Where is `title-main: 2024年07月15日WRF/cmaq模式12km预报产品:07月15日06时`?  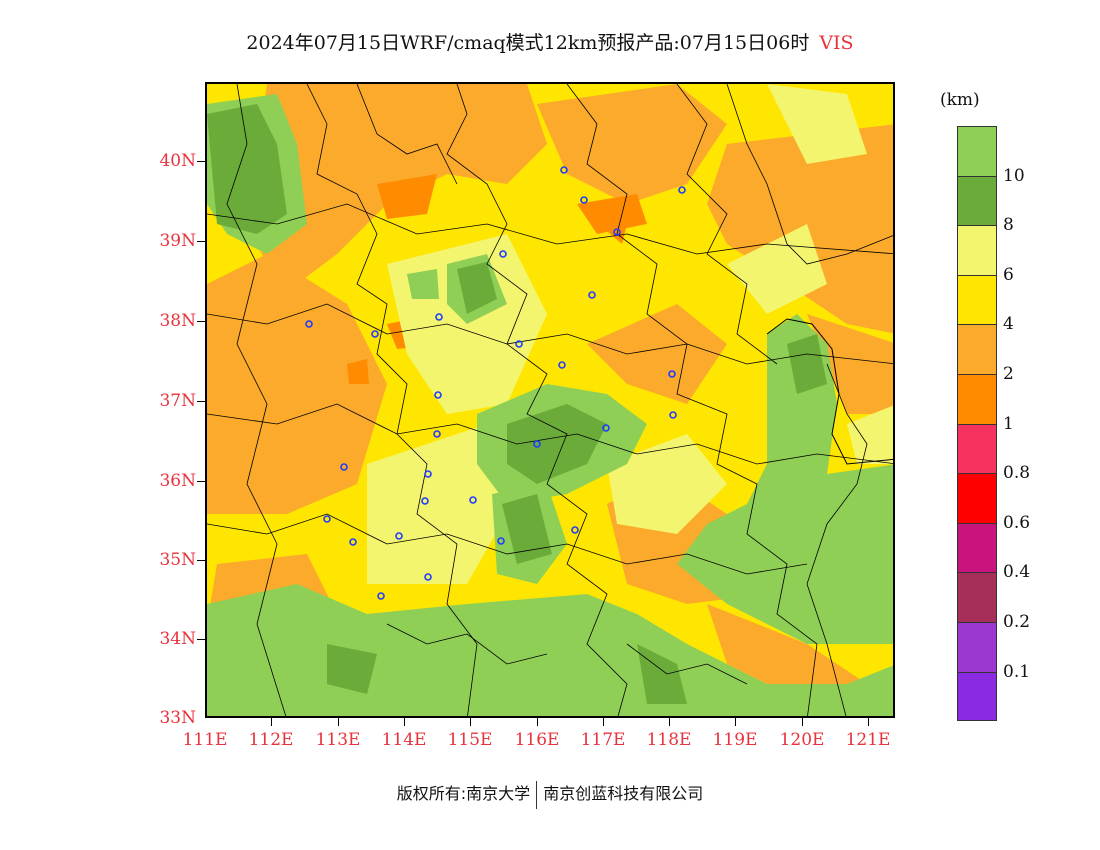 title-main: 2024年07月15日WRF/cmaq模式12km预报产品:07月15日06时 is located at coordinates (528, 43).